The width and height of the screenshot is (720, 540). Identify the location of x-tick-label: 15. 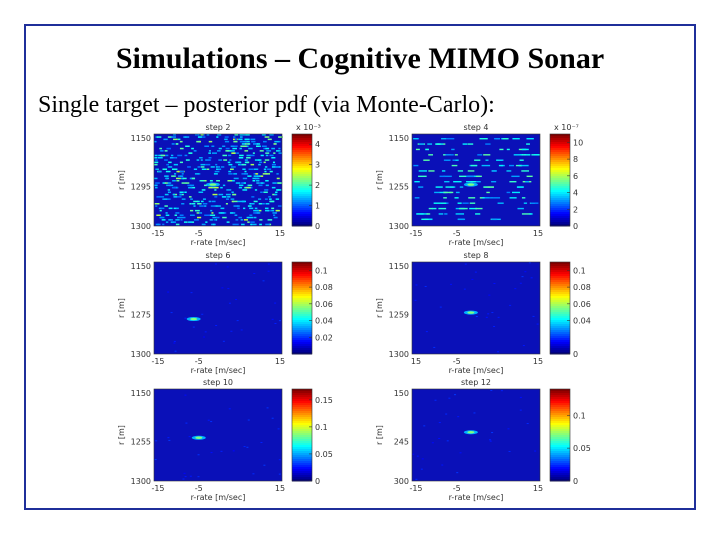
(538, 233).